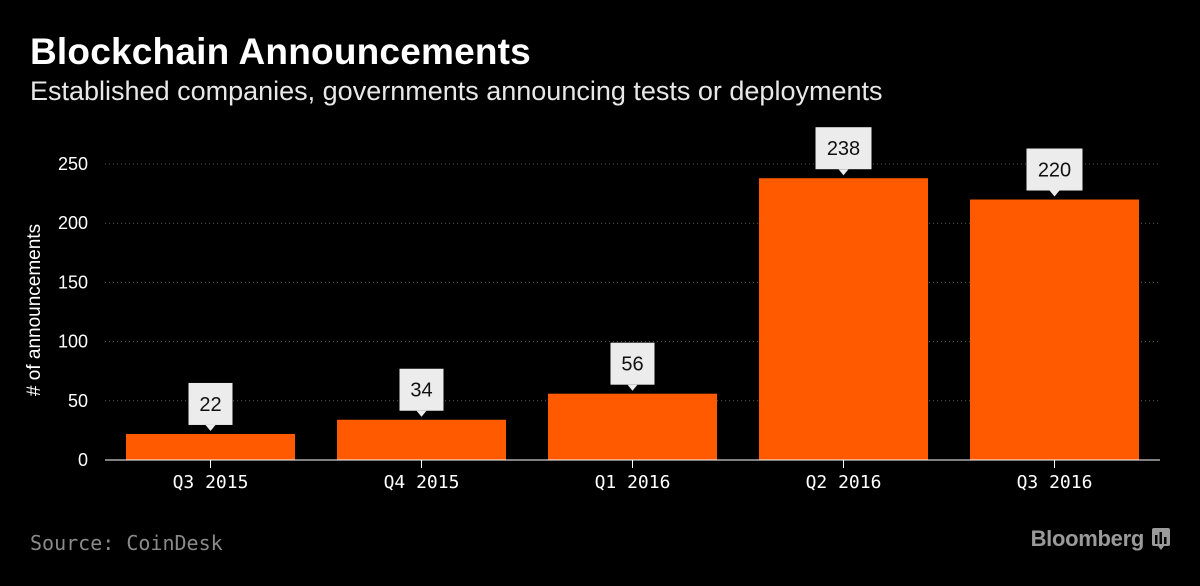 Image resolution: width=1200 pixels, height=586 pixels. Describe the element at coordinates (633, 482) in the screenshot. I see `x-tick-label: Q1 2016` at that location.